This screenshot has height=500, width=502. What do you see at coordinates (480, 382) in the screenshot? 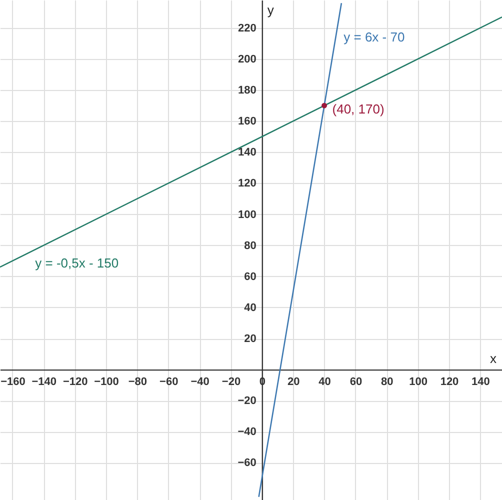
I see `x-tick-label: 140` at bounding box center [480, 382].